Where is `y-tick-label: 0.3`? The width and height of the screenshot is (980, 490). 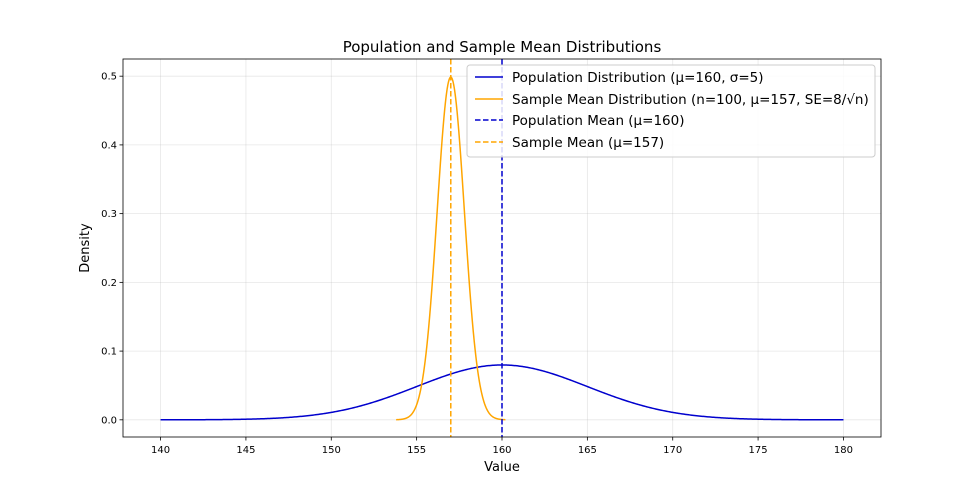 y-tick-label: 0.3 is located at coordinates (109, 214).